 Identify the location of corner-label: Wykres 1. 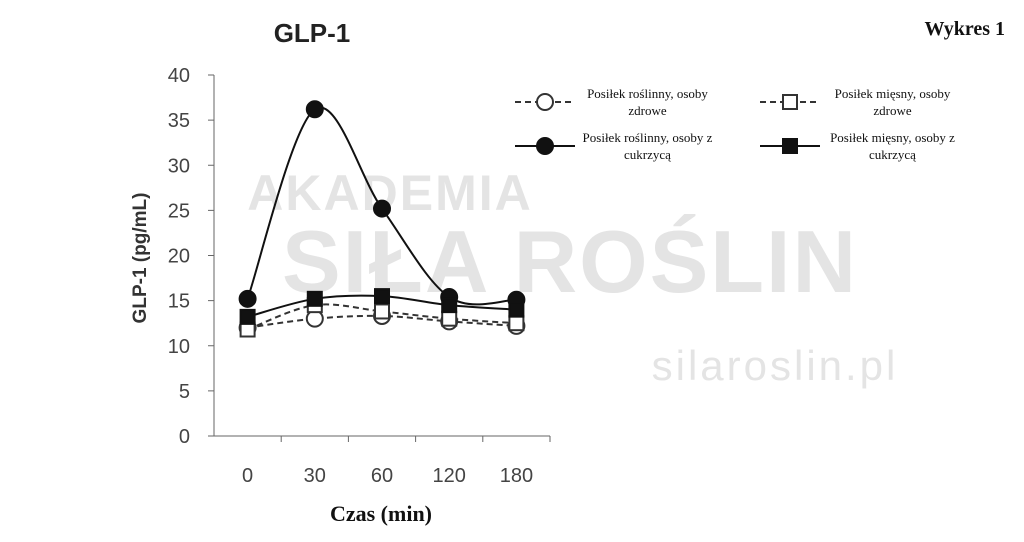
(964, 29).